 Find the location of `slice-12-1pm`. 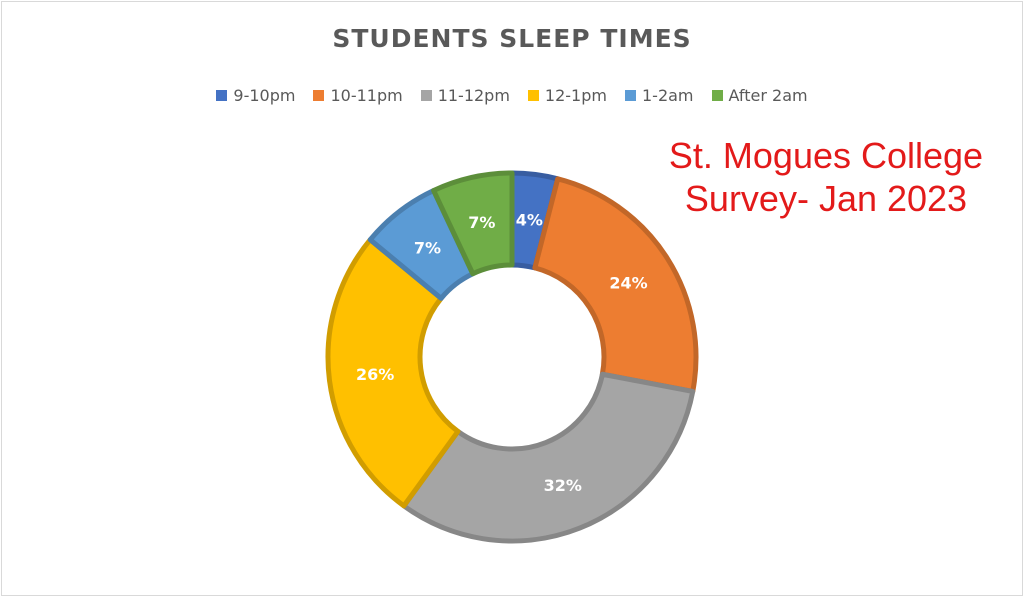

slice-12-1pm is located at coordinates (393, 373).